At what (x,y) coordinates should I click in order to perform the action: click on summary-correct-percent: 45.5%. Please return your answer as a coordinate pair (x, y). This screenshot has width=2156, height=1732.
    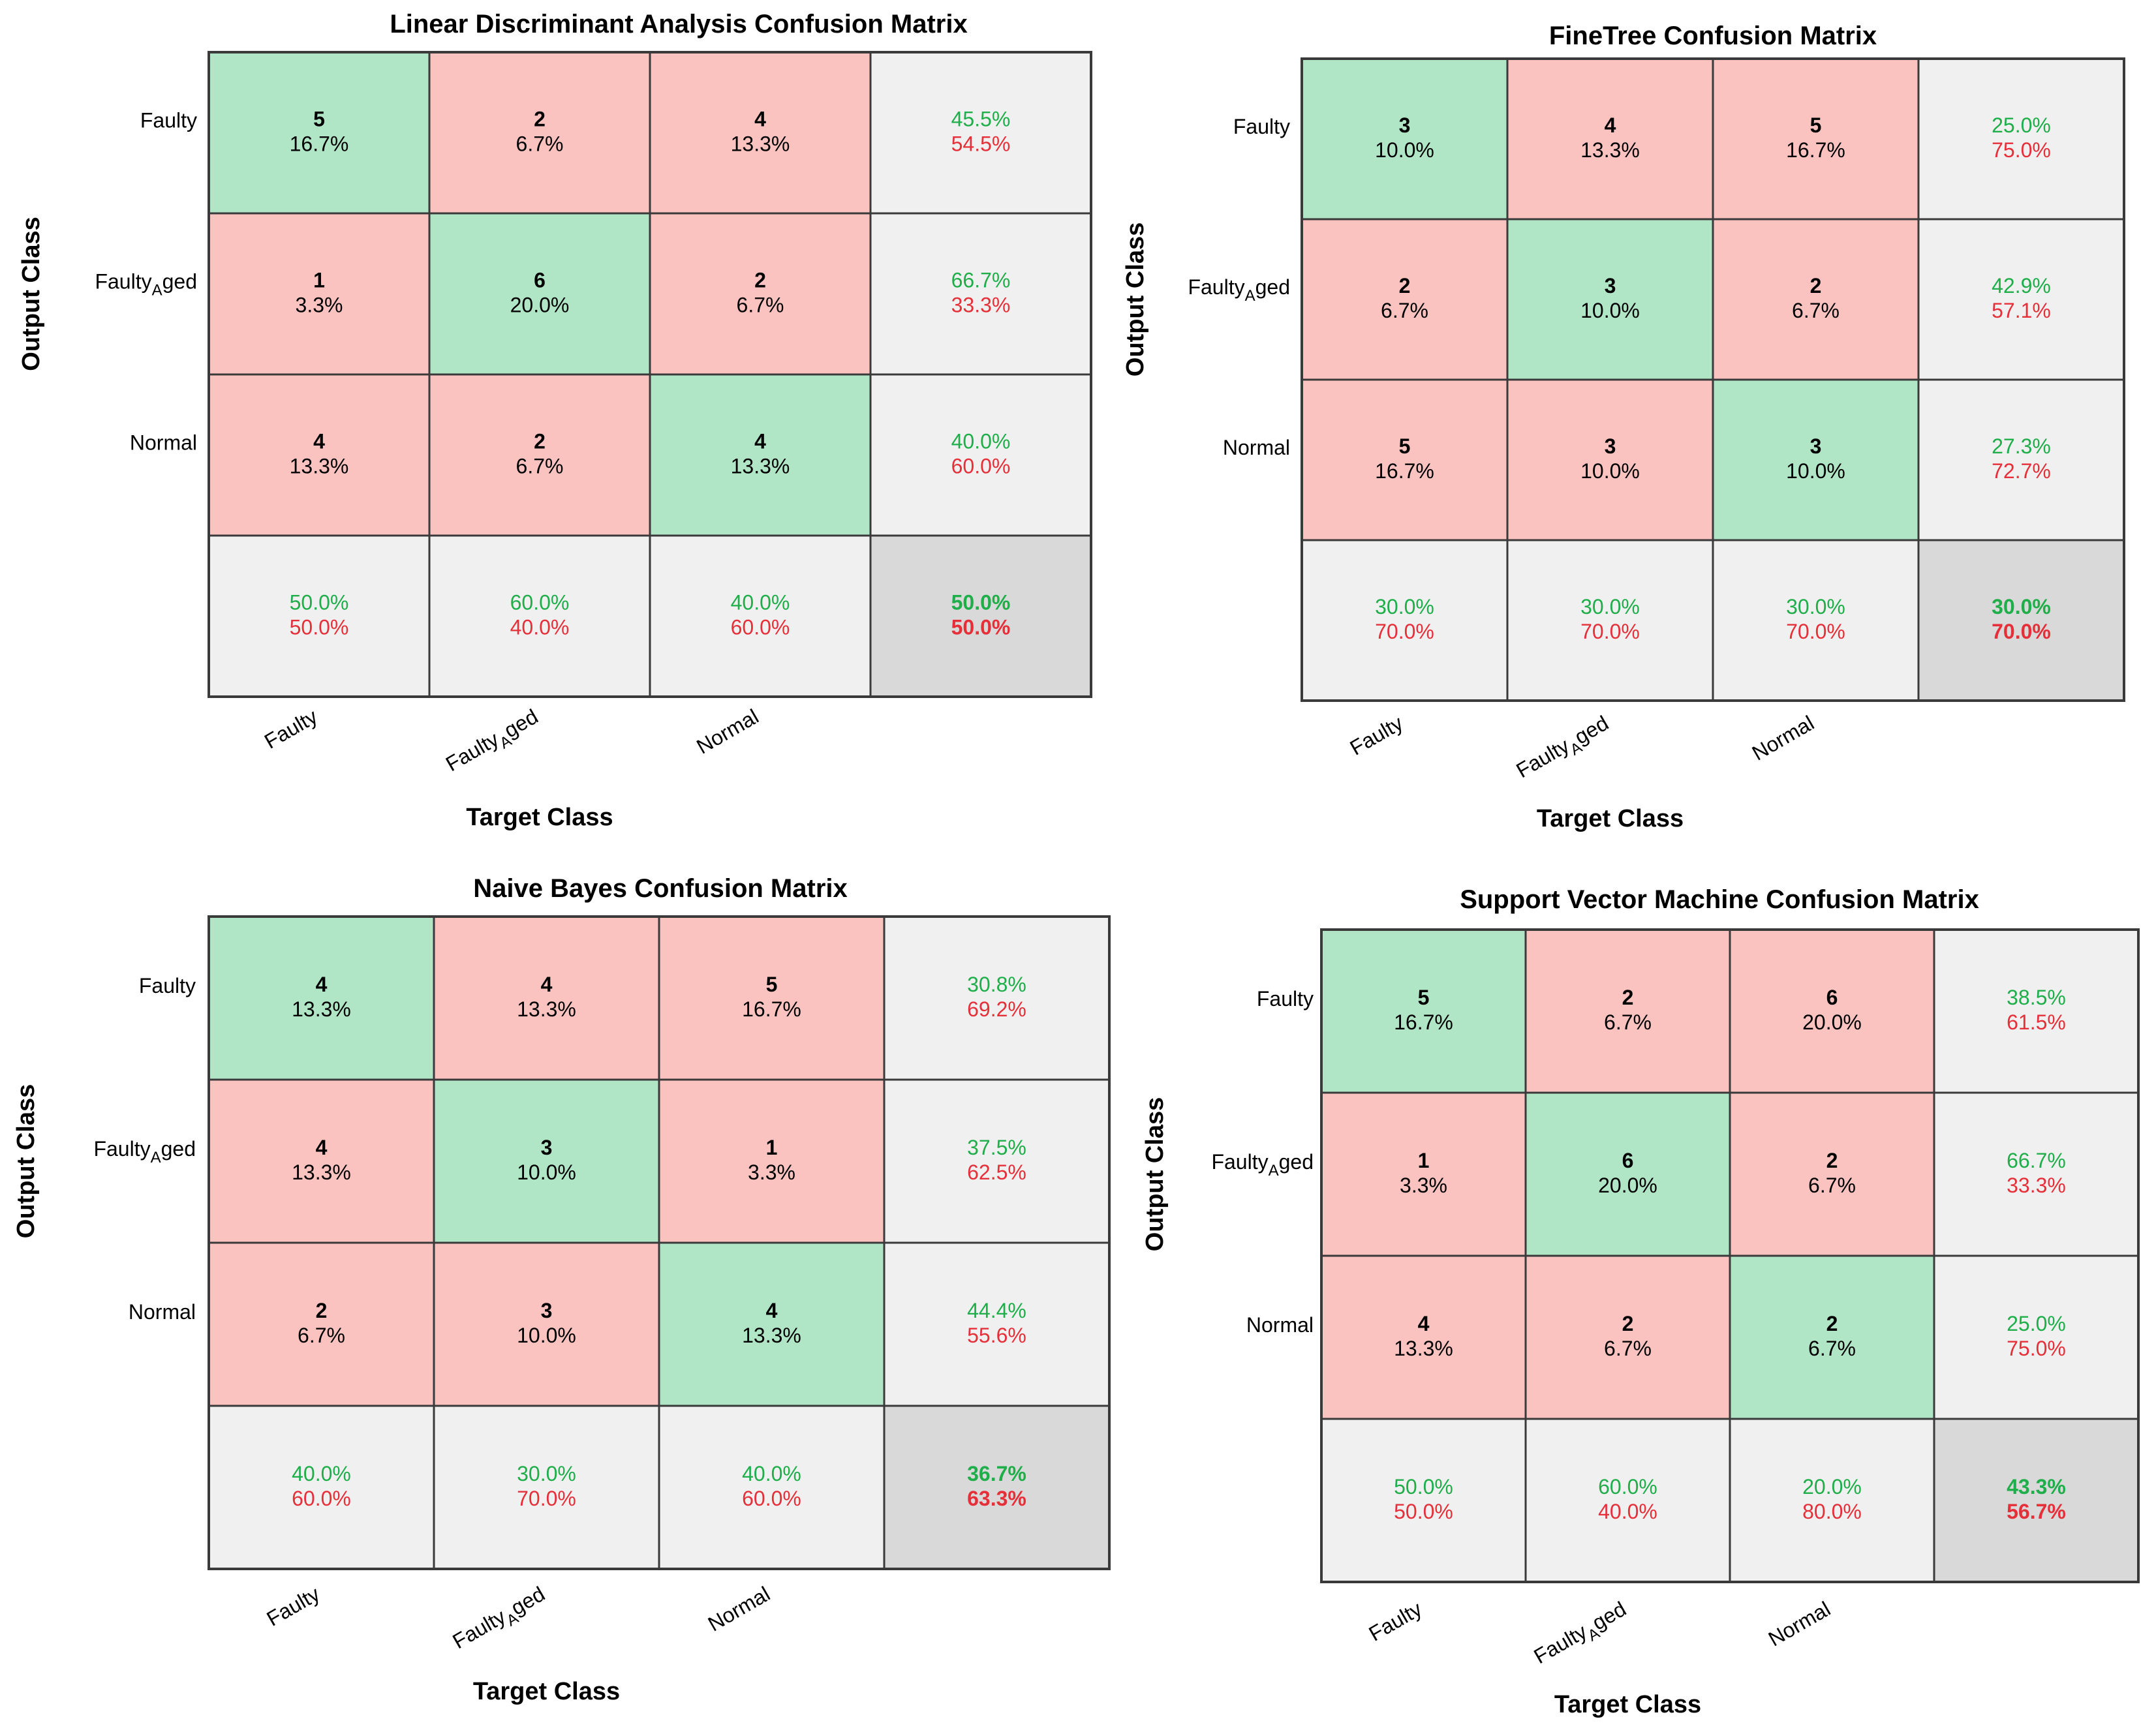
    Looking at the image, I should click on (981, 119).